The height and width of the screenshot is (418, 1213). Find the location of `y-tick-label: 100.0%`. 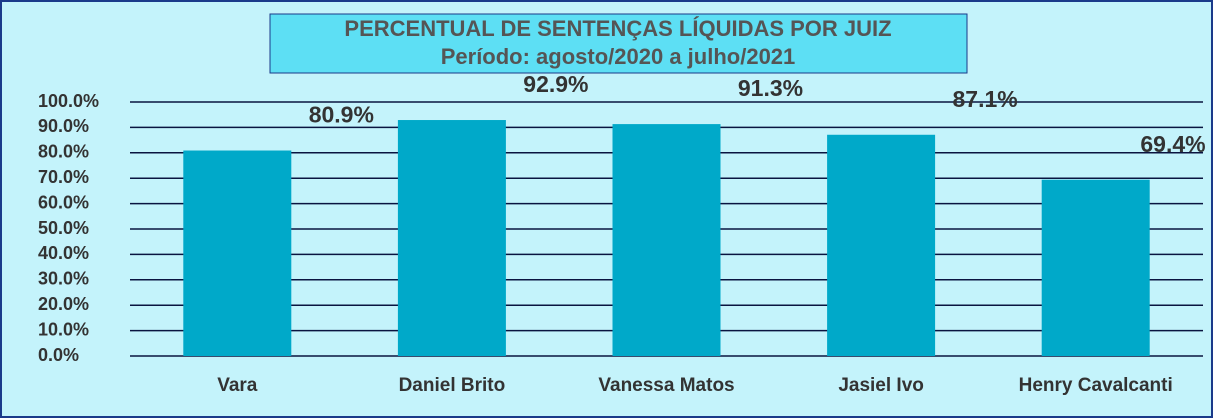

y-tick-label: 100.0% is located at coordinates (68, 101).